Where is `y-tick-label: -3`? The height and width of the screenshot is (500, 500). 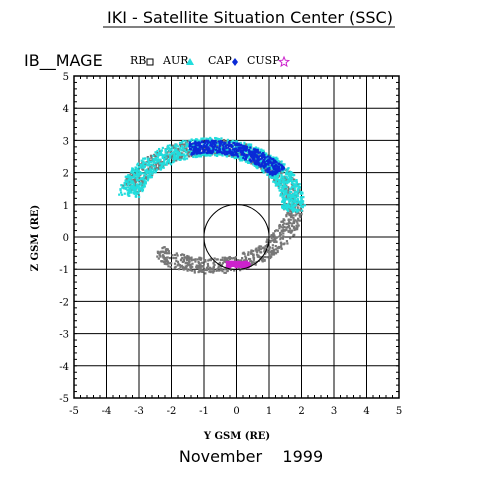 y-tick-label: -3 is located at coordinates (64, 335).